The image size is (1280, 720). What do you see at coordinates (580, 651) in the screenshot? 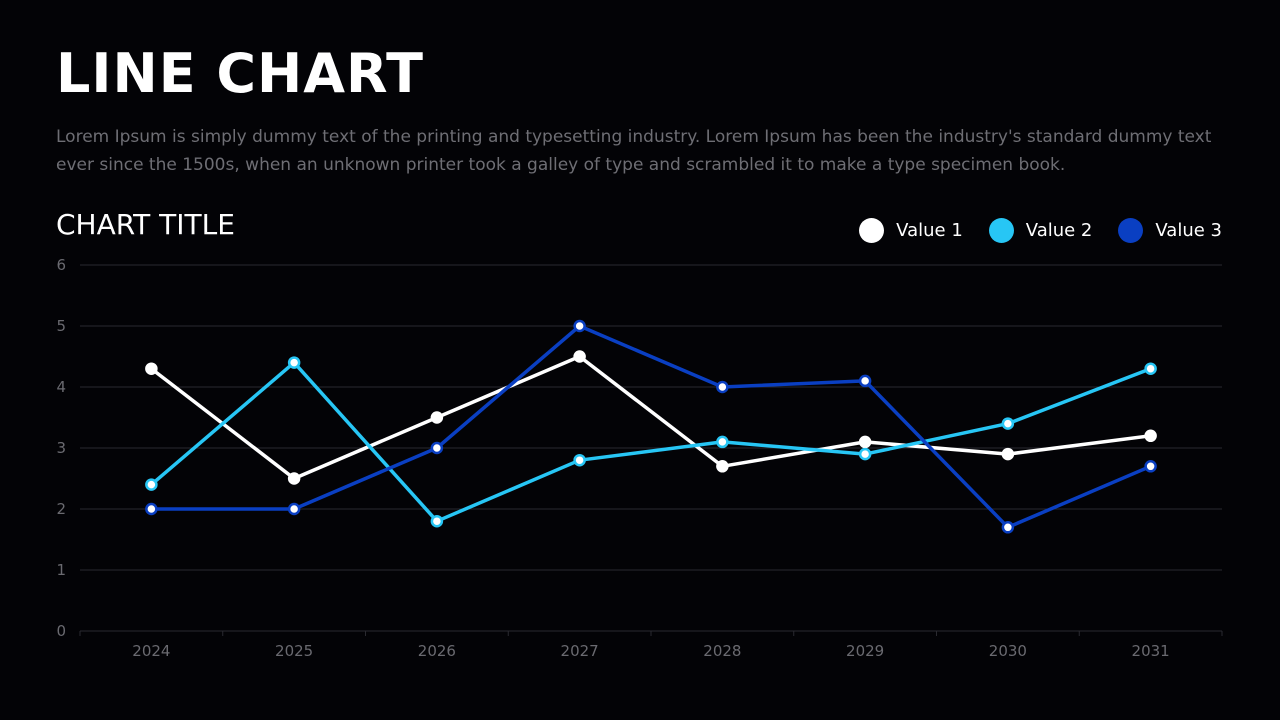
I see `x-tick-label-2027: 2027` at bounding box center [580, 651].